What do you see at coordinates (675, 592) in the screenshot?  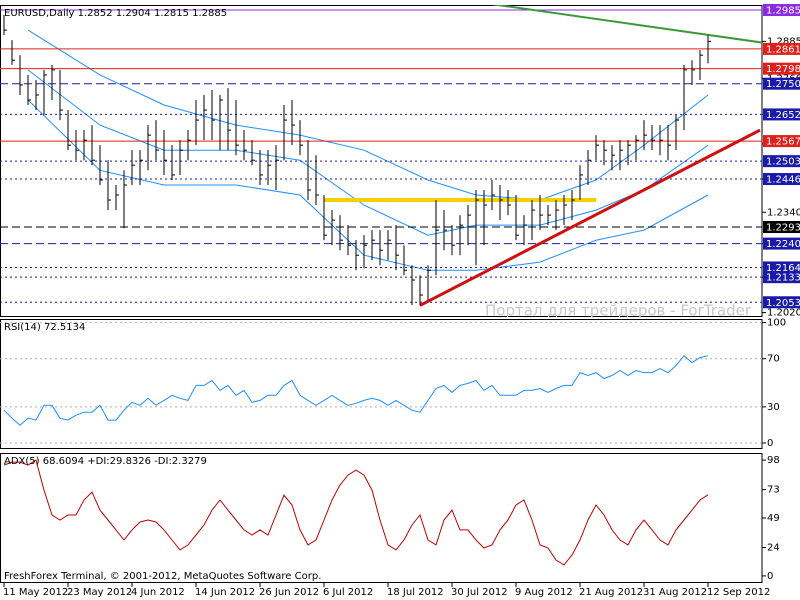 I see `x-tick-label: 31 Aug 2012` at bounding box center [675, 592].